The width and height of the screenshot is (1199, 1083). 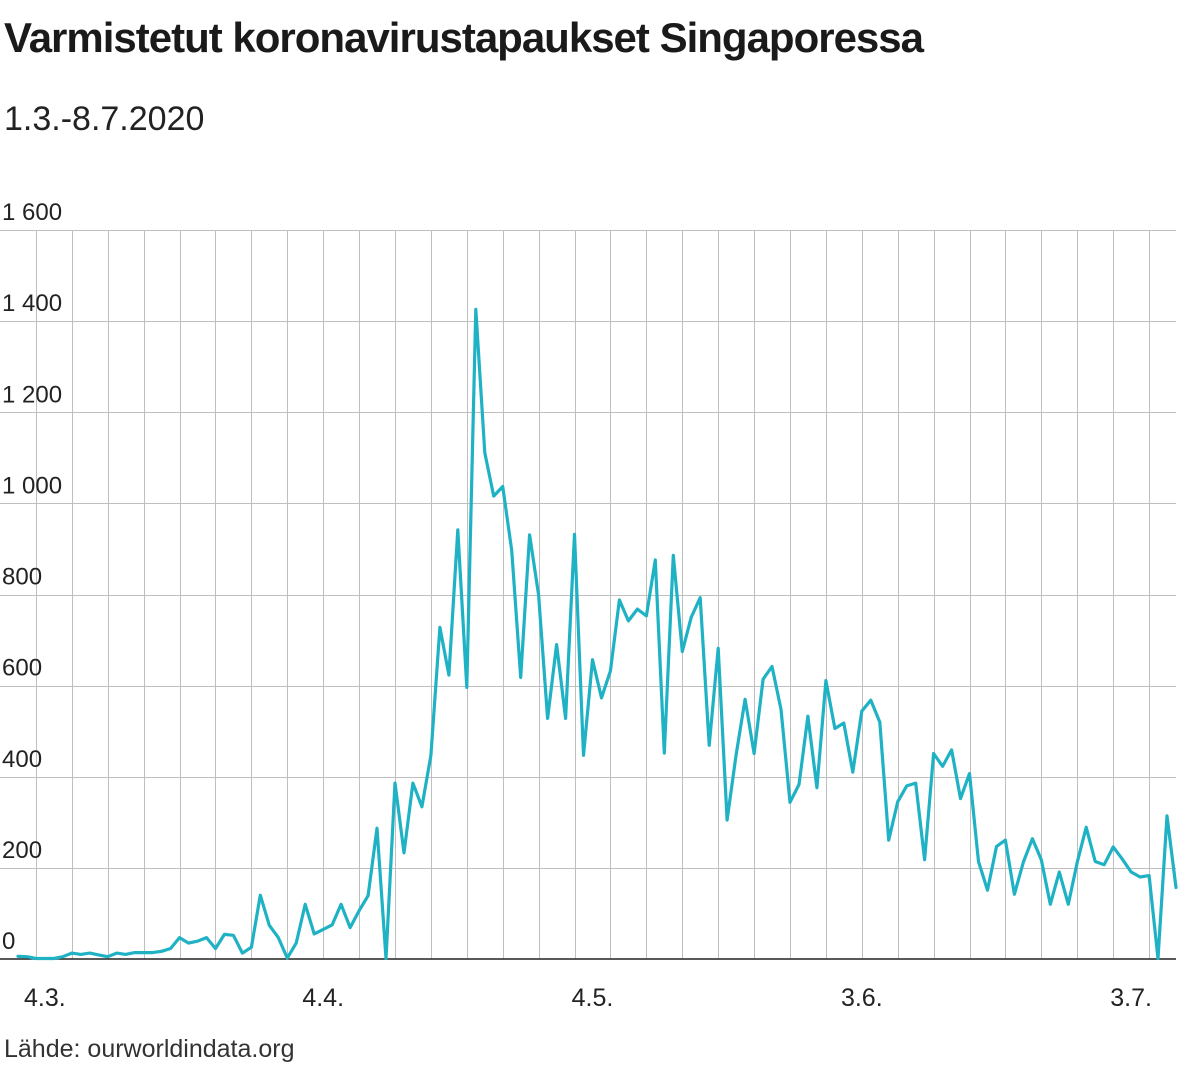 I want to click on x-axis-ticks: 4.3. 4.4. 4.5. 3.6. 3.7., so click(x=588, y=998).